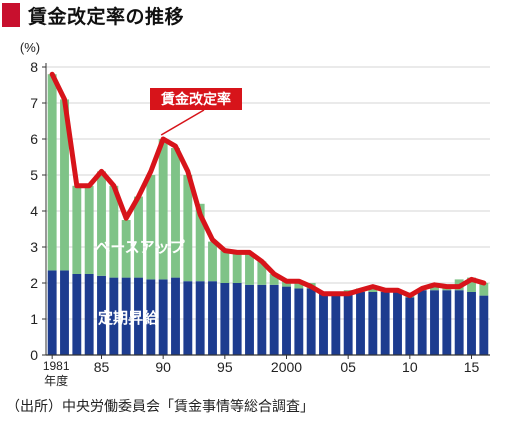 This screenshot has width=520, height=431. I want to click on point-wage-revision-2013, so click(447, 286).